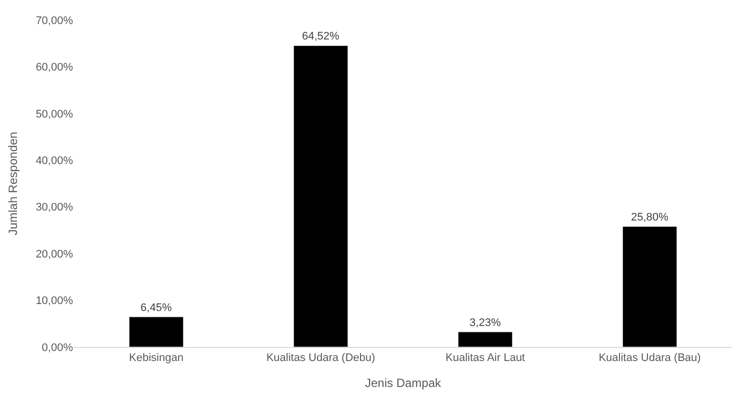 The height and width of the screenshot is (402, 747). I want to click on y-tick-label: 50,00%, so click(55, 114).